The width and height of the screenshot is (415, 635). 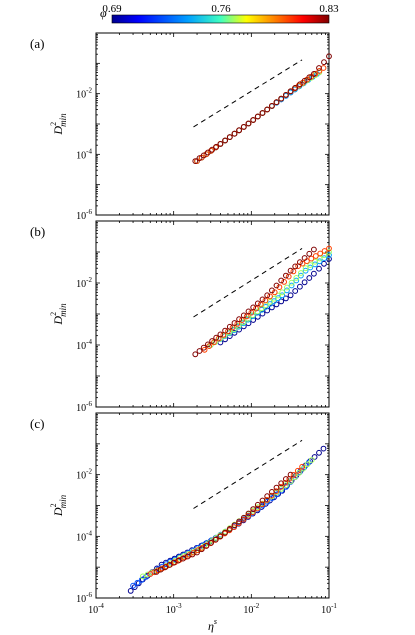 What do you see at coordinates (219, 13) in the screenshot?
I see `colorbar: φ 0.69 0.76 0.83` at bounding box center [219, 13].